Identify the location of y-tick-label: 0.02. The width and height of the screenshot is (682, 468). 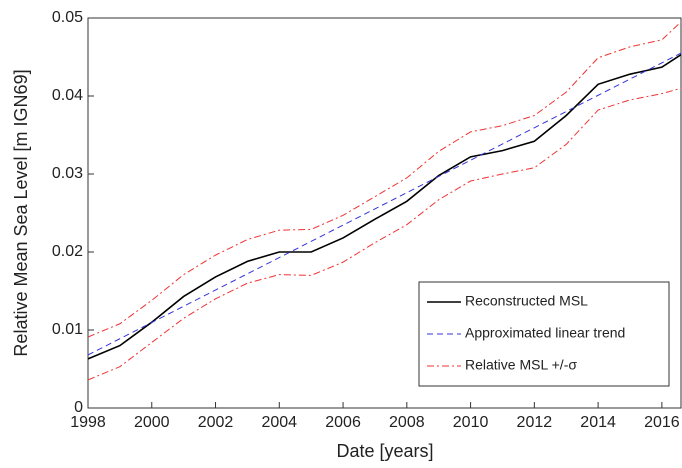
(67, 251).